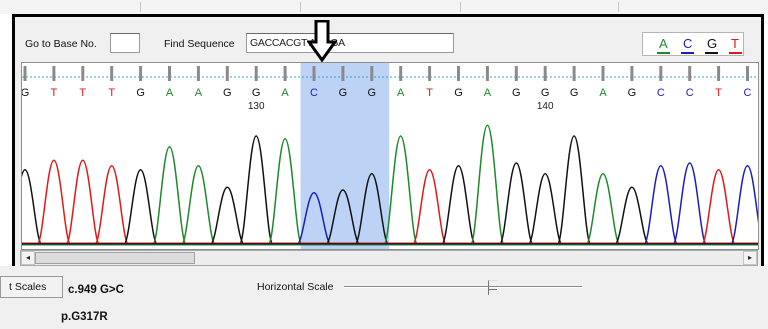  What do you see at coordinates (96, 290) in the screenshot?
I see `mutation-cdna: c.949 G>C` at bounding box center [96, 290].